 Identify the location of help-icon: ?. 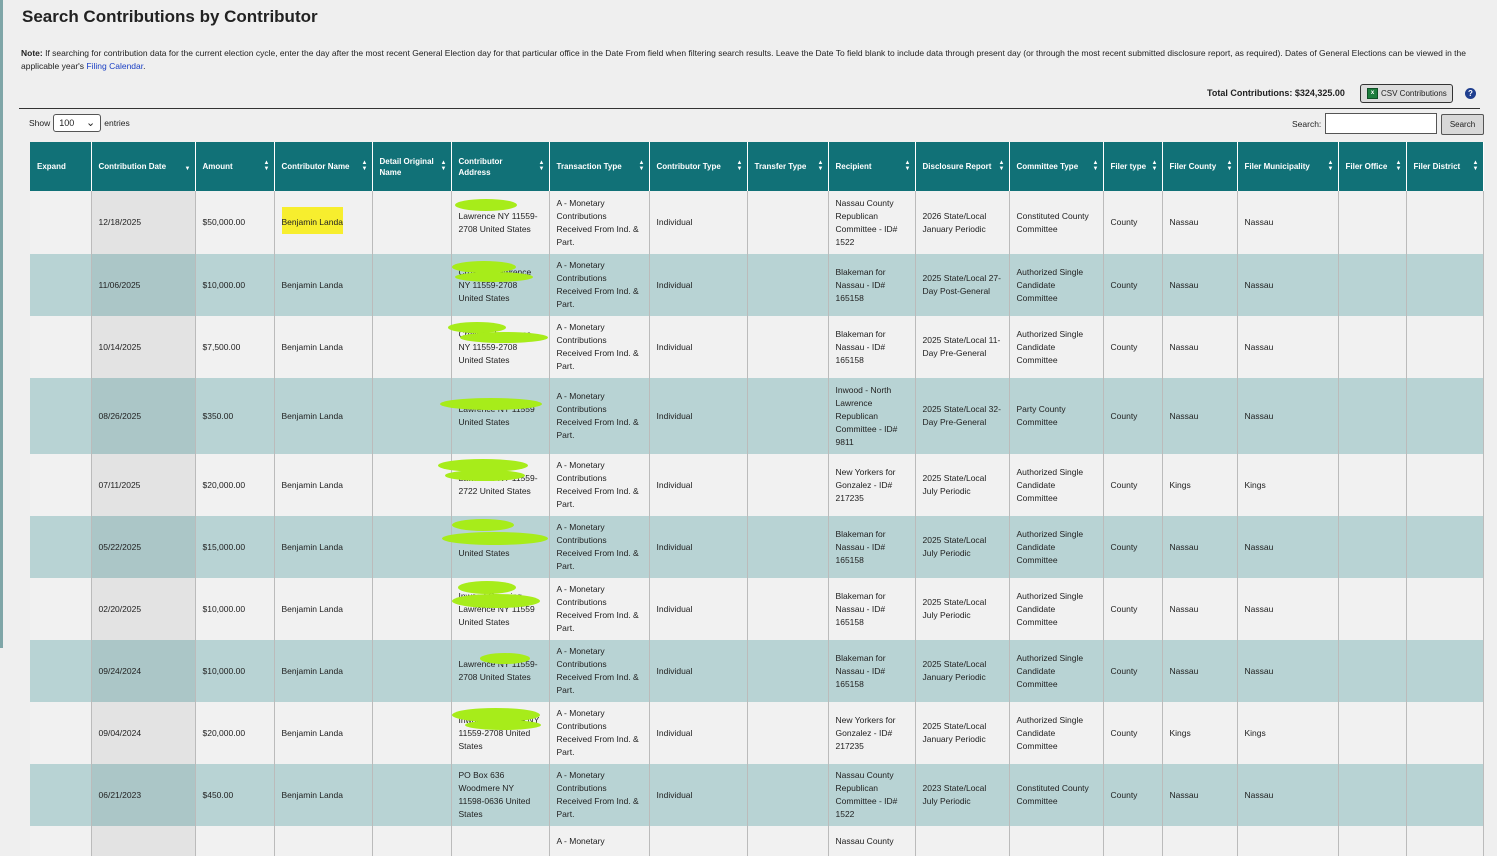
(1470, 93).